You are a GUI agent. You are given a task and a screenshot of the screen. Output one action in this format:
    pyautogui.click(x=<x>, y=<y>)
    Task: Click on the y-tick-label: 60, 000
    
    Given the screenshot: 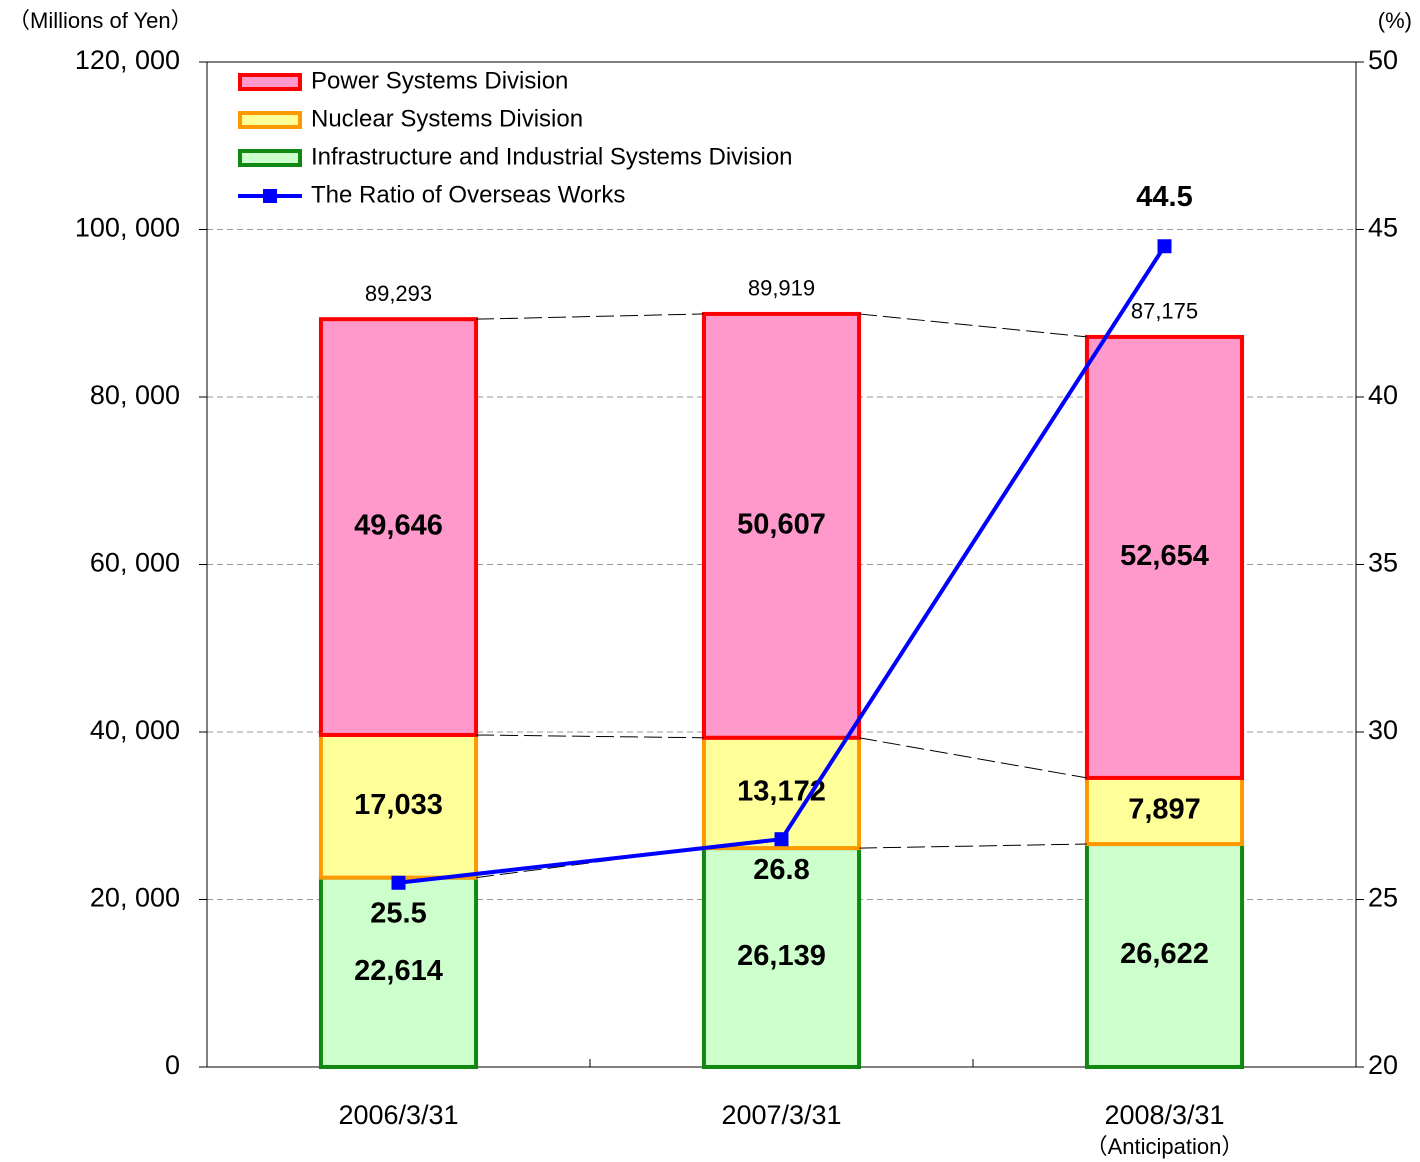 What is the action you would take?
    pyautogui.click(x=135, y=563)
    